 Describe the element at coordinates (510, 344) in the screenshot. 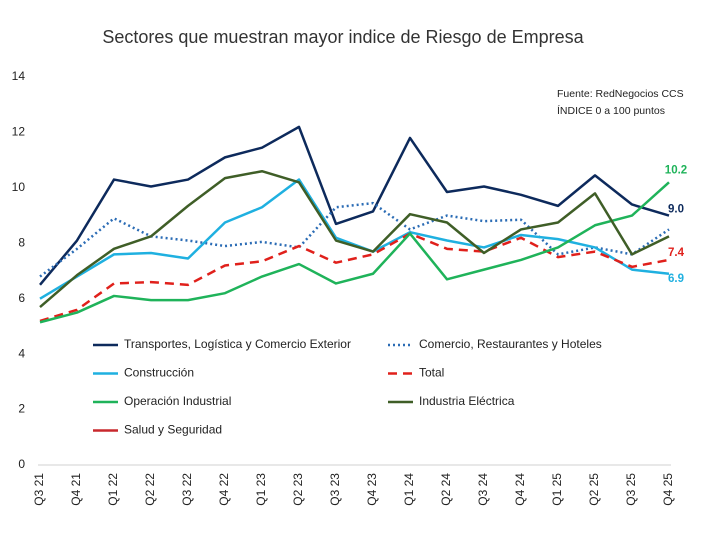

I see `legend-label: Comercio, Restaurantes y Hoteles` at that location.